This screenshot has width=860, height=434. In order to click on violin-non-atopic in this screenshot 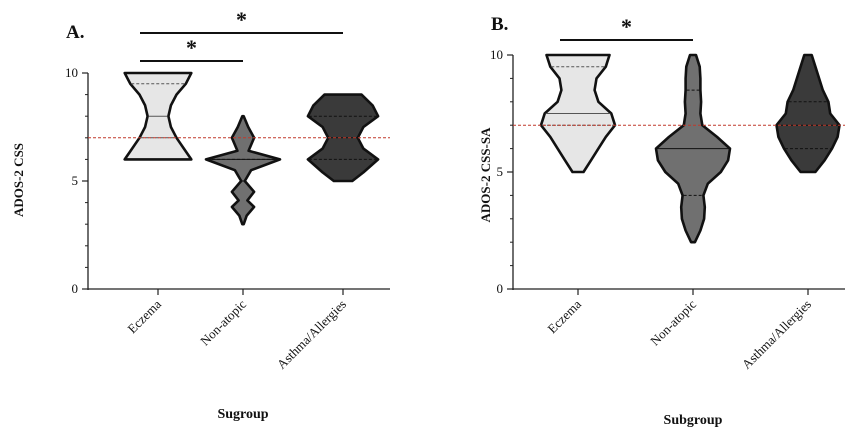, I will do `click(243, 170)`.